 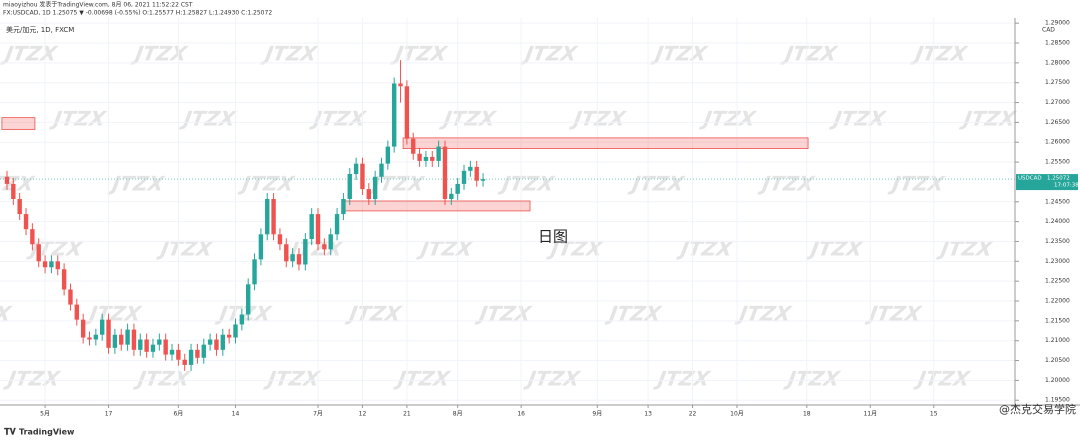 What do you see at coordinates (1057, 301) in the screenshot?
I see `y-tick-label: 1.22000` at bounding box center [1057, 301].